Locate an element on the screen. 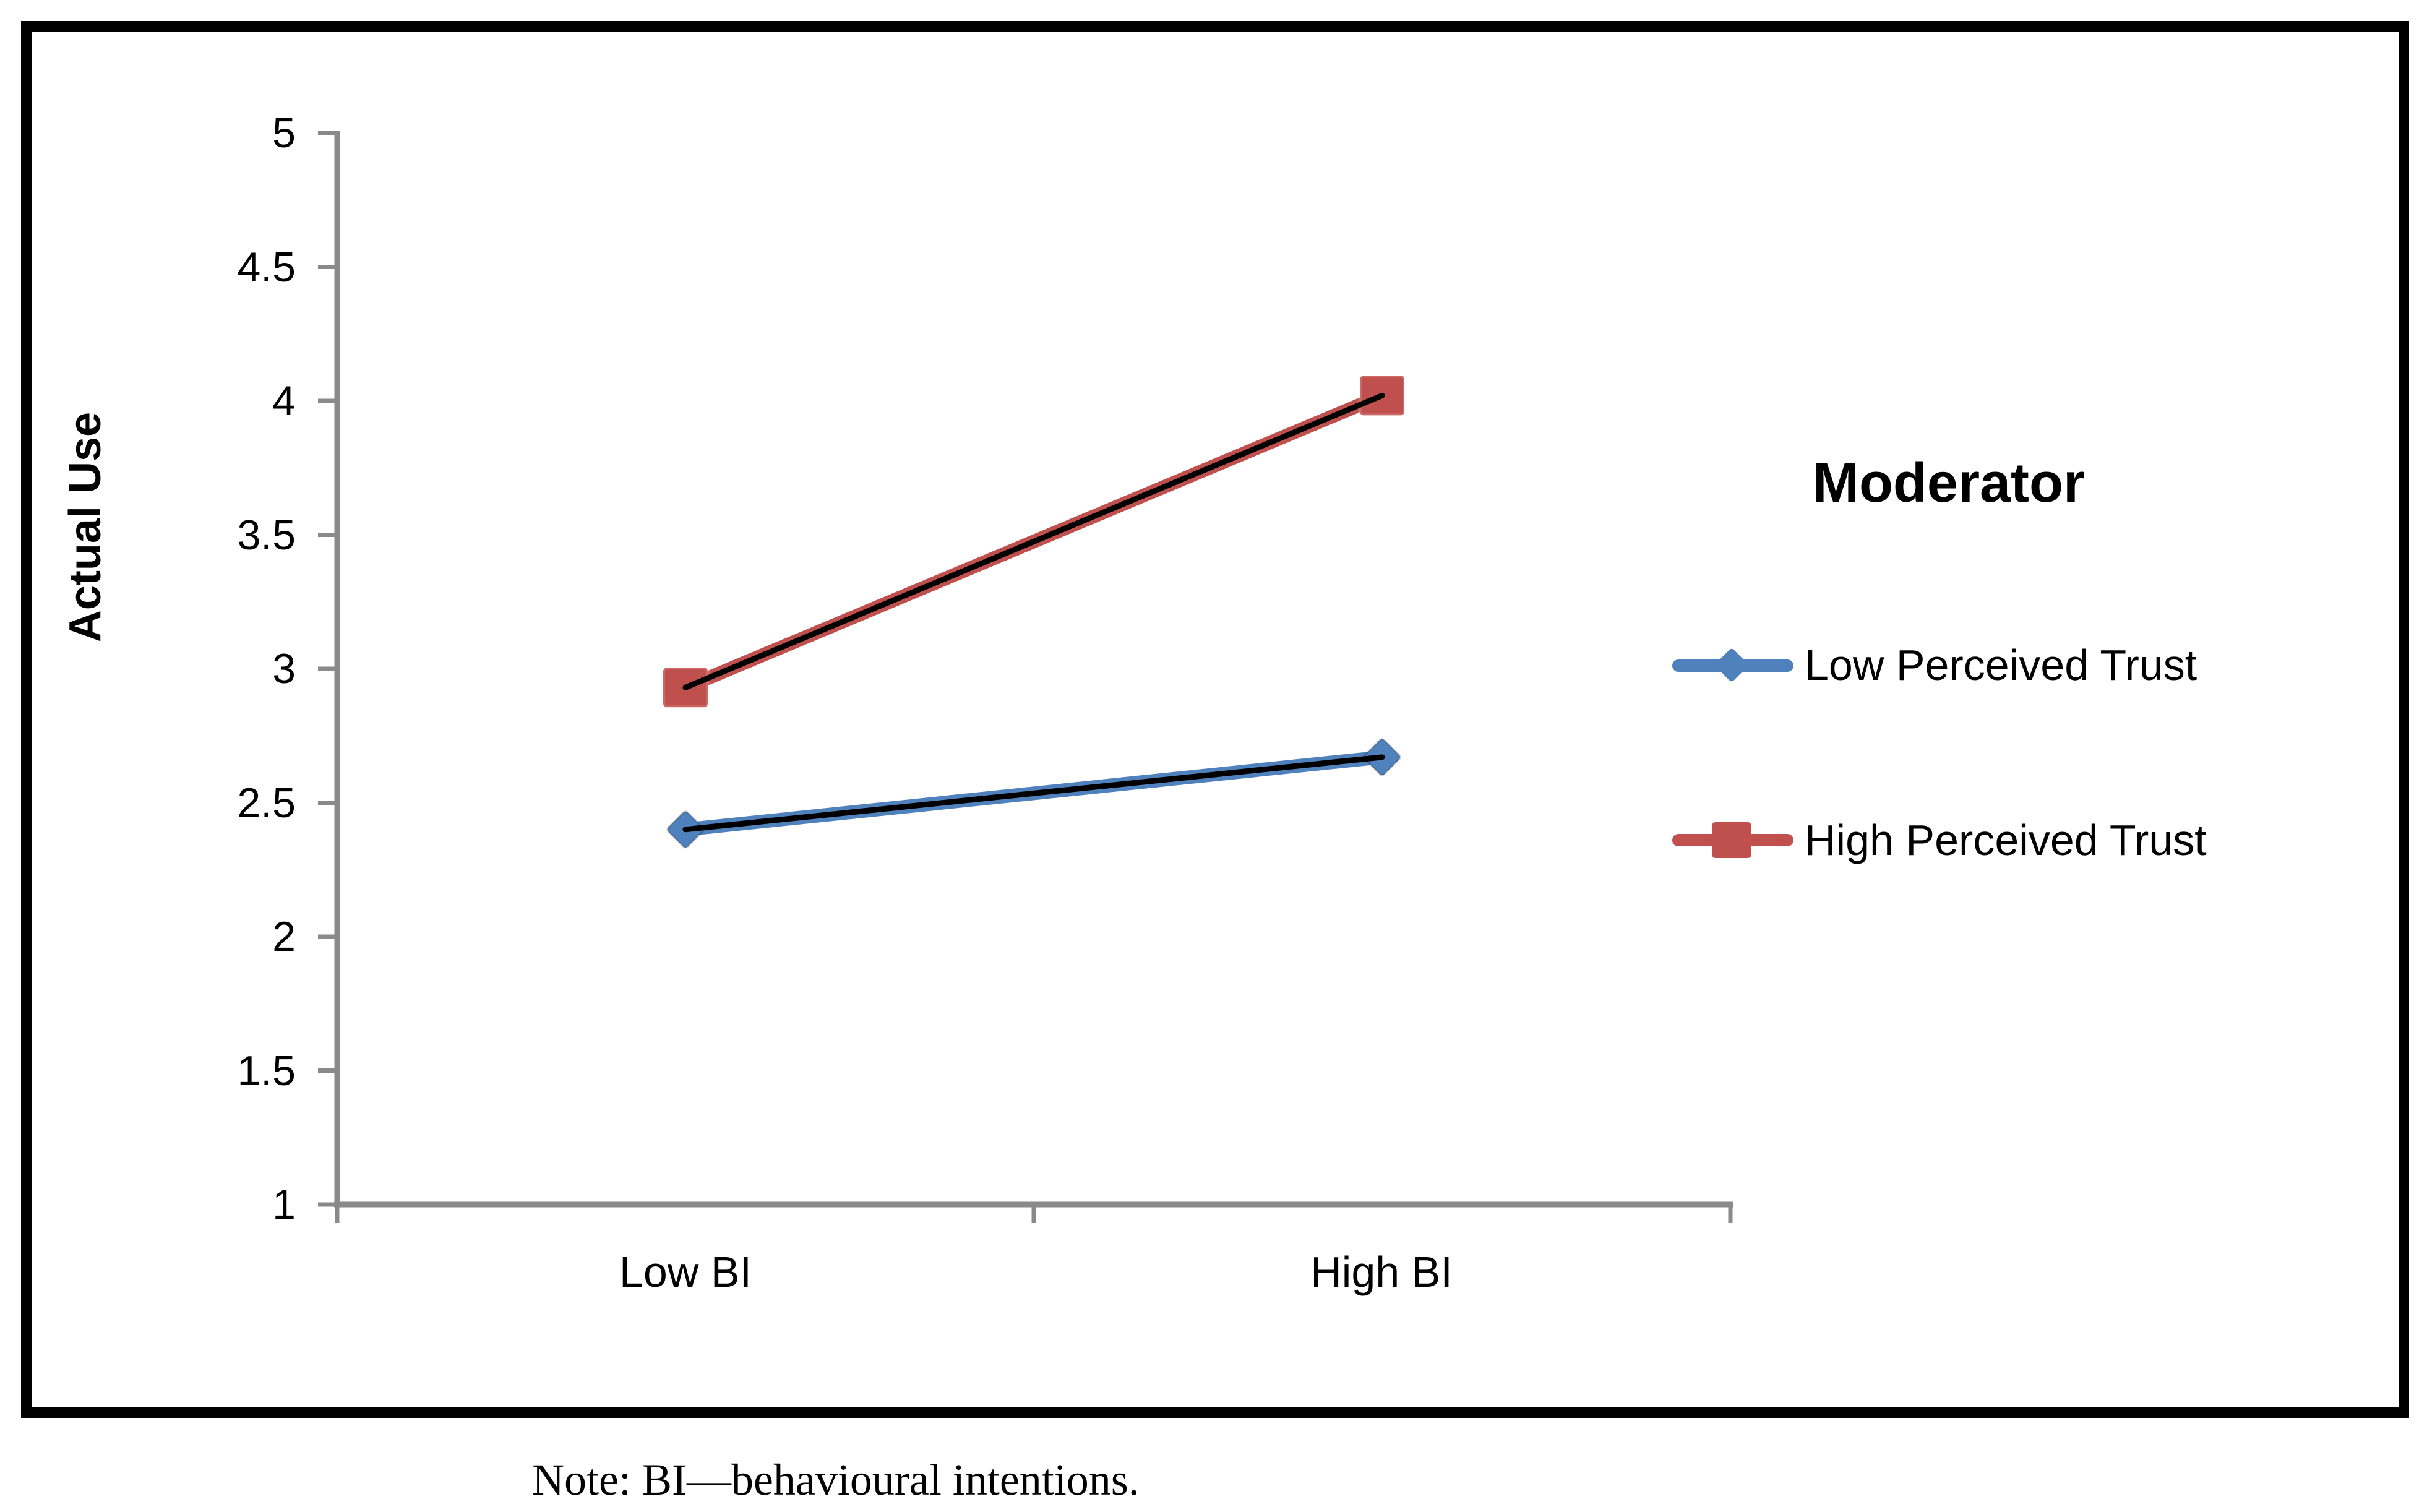  y-tick-label: 4.5 is located at coordinates (266, 267).